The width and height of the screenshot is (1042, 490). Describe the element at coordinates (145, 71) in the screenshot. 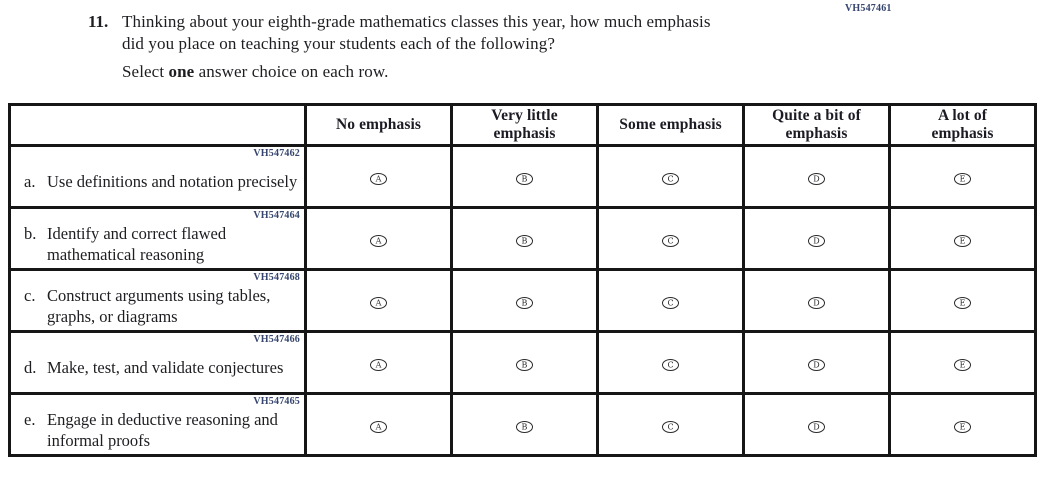

I see `instruction-prefix: Select` at that location.